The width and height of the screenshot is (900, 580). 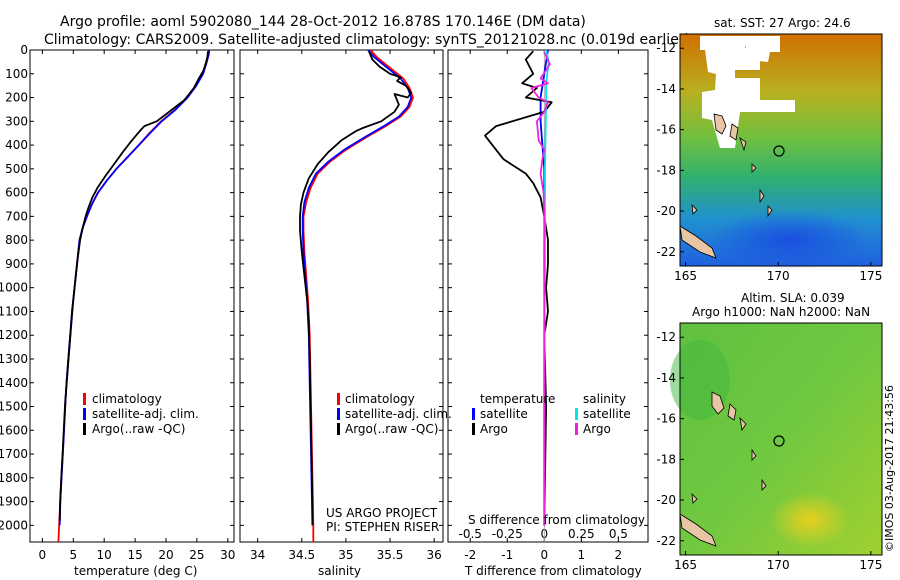 What do you see at coordinates (16, 264) in the screenshot?
I see `y-tick-label: 900` at bounding box center [16, 264].